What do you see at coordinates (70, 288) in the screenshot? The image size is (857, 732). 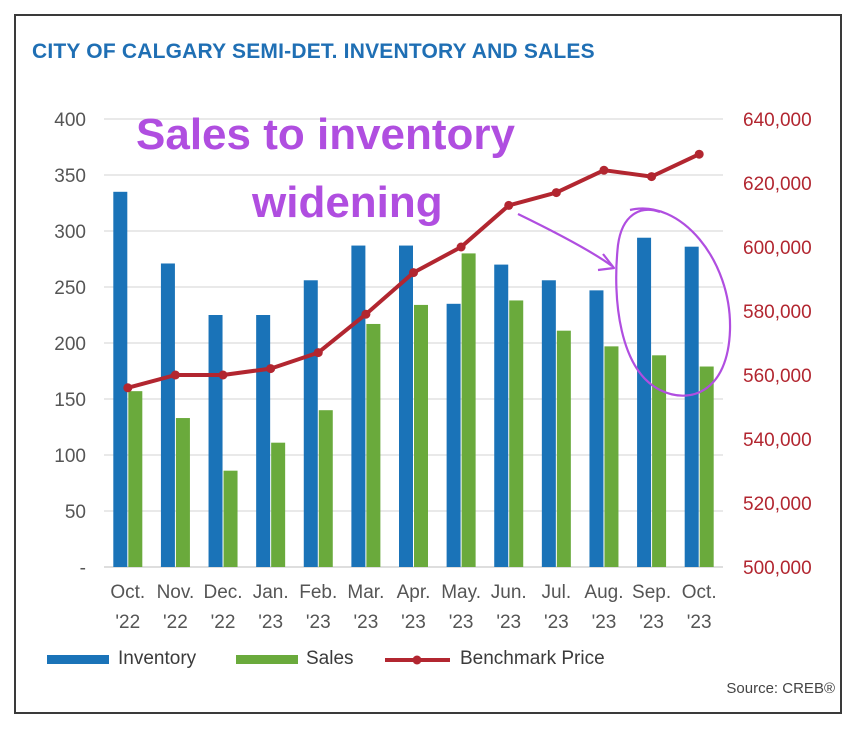 I see `y-left-tick-label: 250` at bounding box center [70, 288].